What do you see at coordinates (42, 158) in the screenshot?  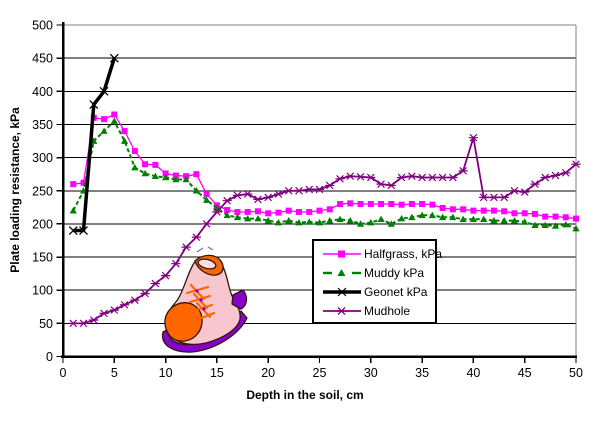 I see `y-tick-label: 300` at bounding box center [42, 158].